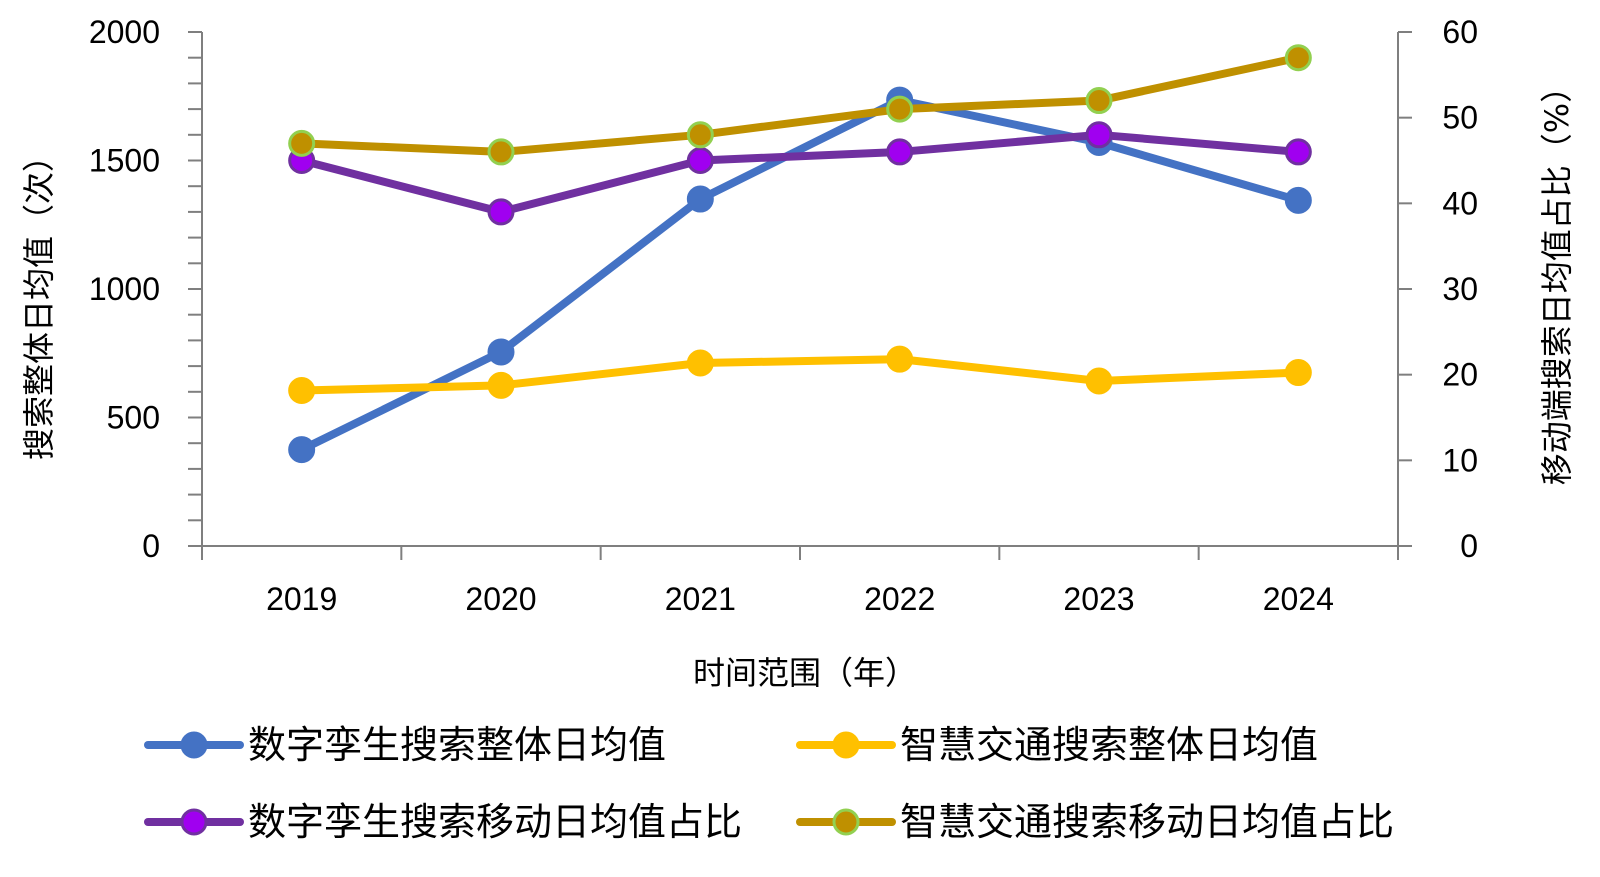 The height and width of the screenshot is (877, 1600). What do you see at coordinates (124, 161) in the screenshot?
I see `y-left-tick-label: 1500` at bounding box center [124, 161].